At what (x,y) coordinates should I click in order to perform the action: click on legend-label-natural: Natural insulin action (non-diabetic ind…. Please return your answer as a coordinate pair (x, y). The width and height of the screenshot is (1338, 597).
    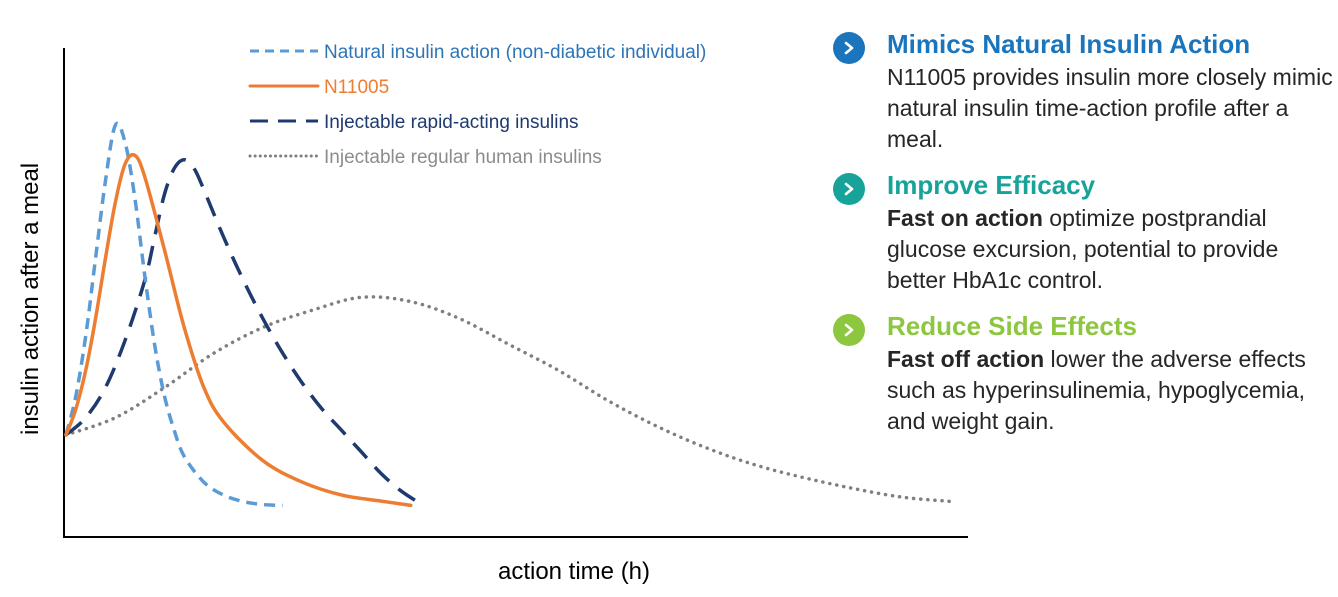
    Looking at the image, I should click on (515, 52).